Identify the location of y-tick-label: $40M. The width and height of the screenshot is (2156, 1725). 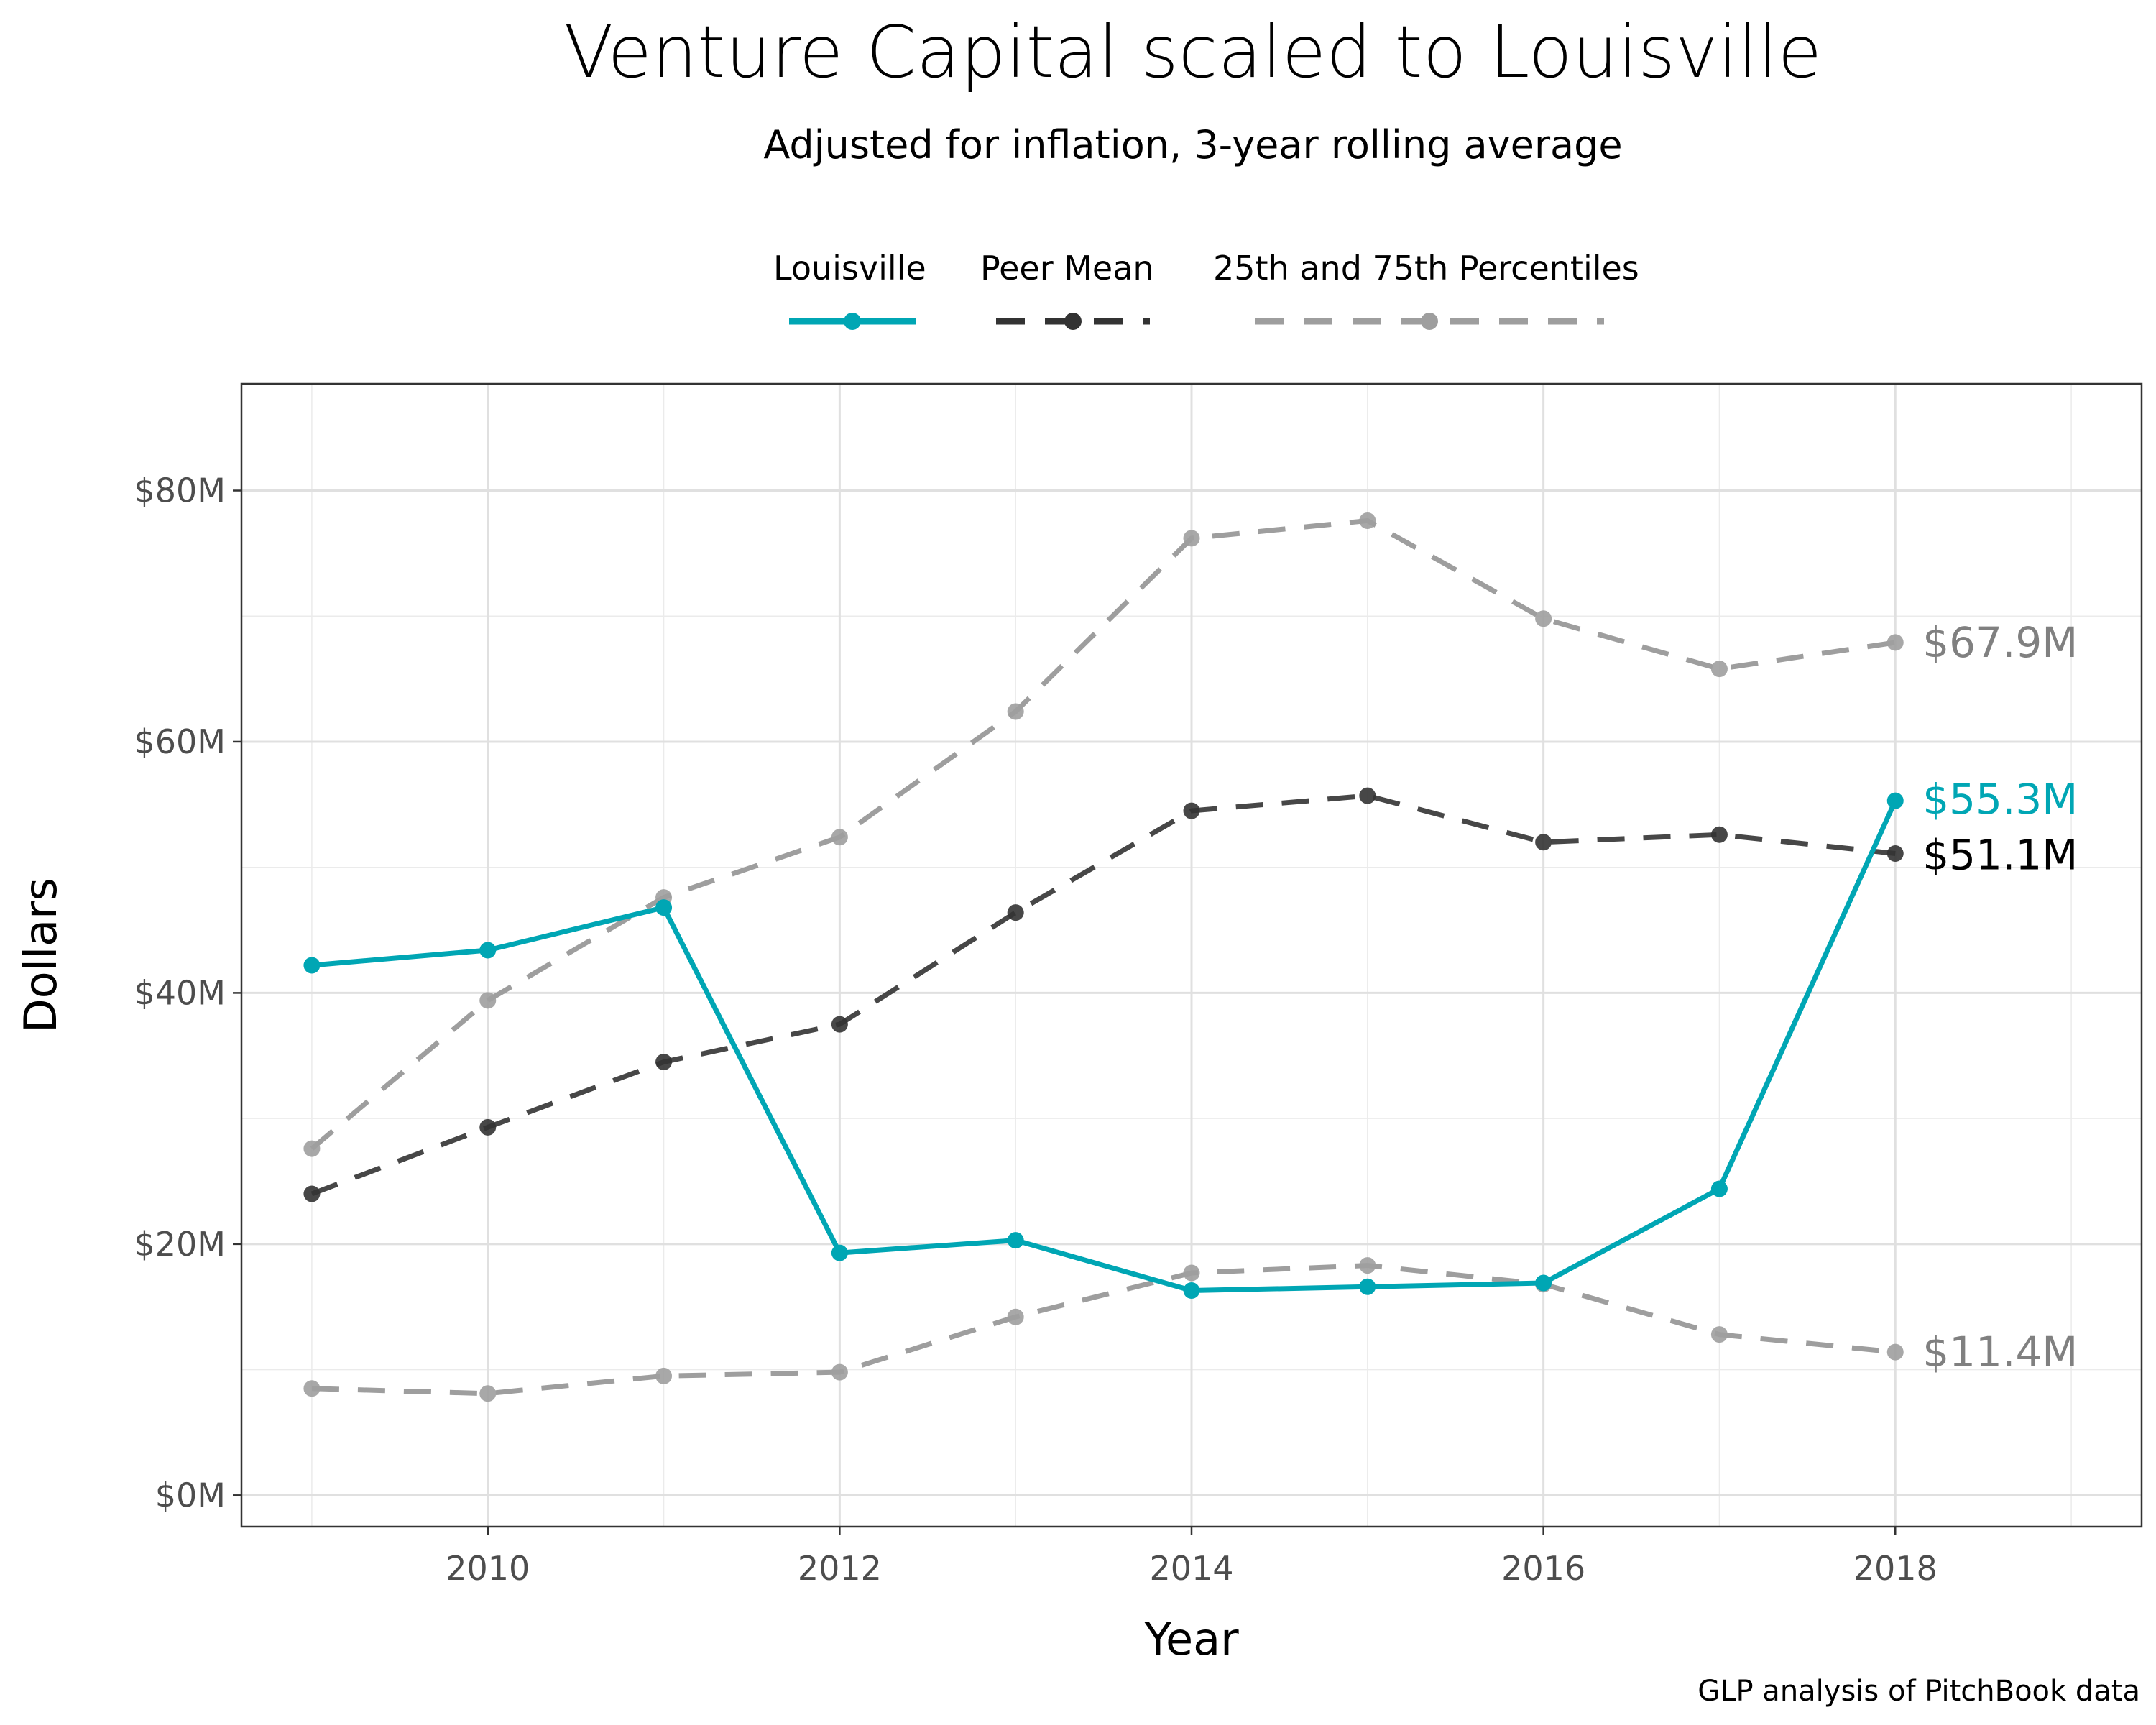
(180, 992).